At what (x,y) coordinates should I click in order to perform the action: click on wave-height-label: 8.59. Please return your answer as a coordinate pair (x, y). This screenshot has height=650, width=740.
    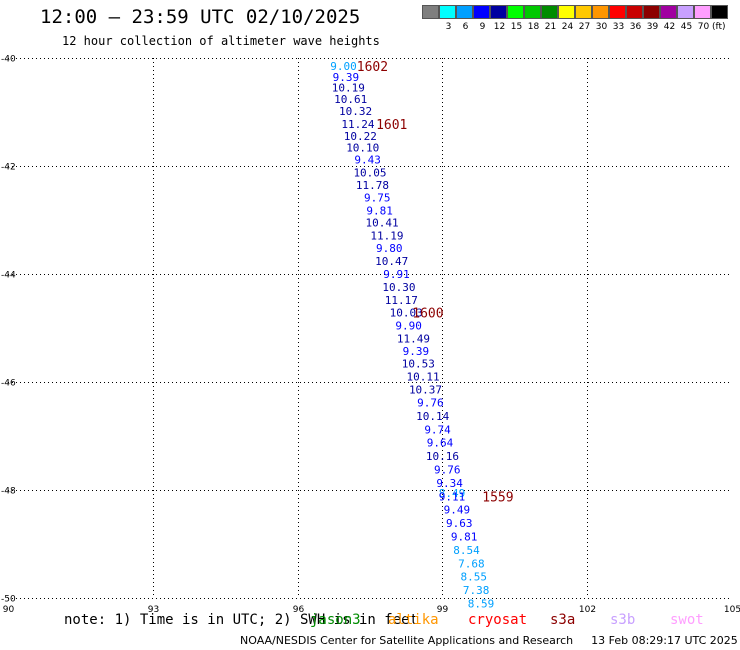
    Looking at the image, I should click on (481, 603).